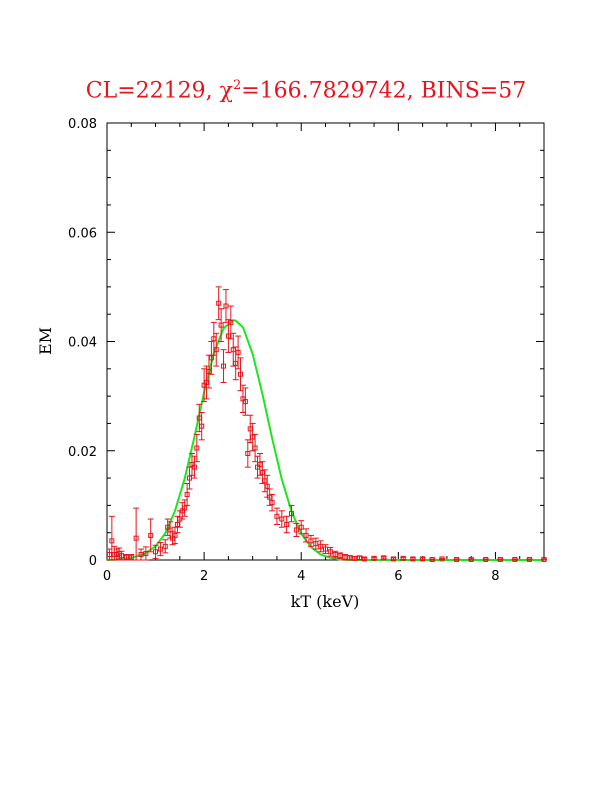 The image size is (612, 792). I want to click on y-tick-label: 0.06, so click(82, 233).